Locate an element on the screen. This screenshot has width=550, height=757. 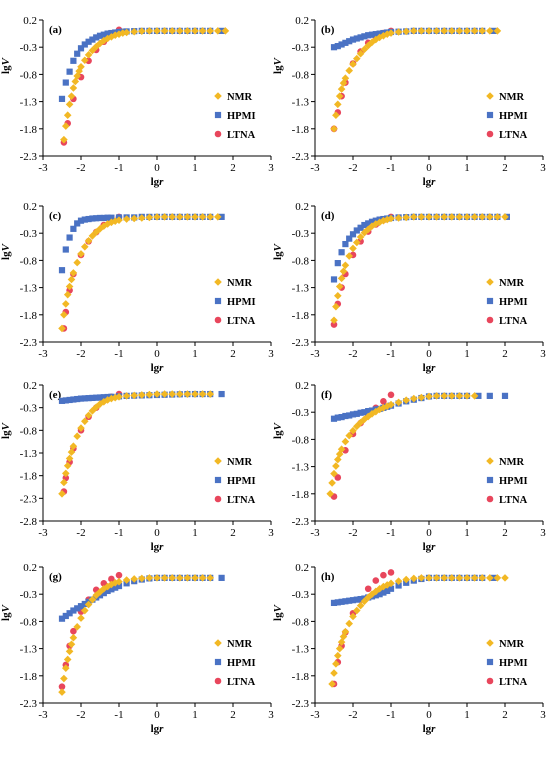
y-tick-label: -1.3 is located at coordinates (29, 454).